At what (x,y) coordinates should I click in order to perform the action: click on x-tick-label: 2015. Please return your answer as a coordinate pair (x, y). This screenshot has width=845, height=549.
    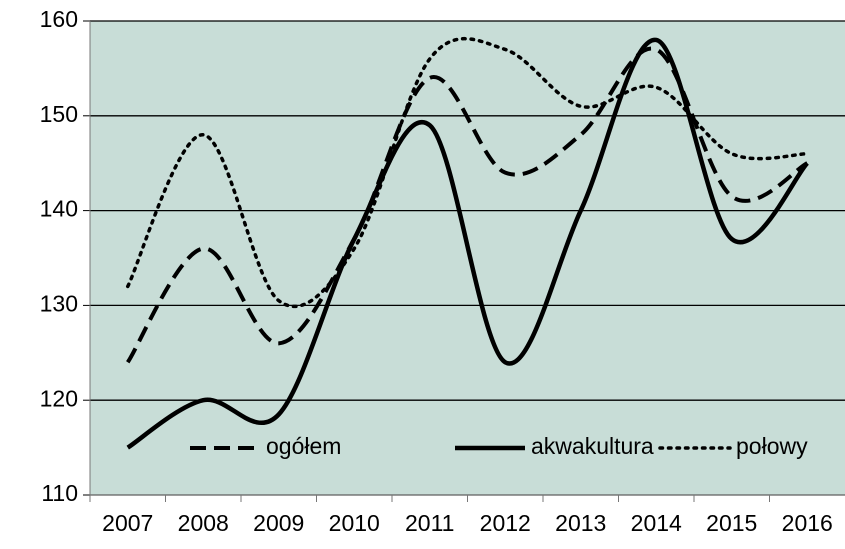
    Looking at the image, I should click on (731, 523).